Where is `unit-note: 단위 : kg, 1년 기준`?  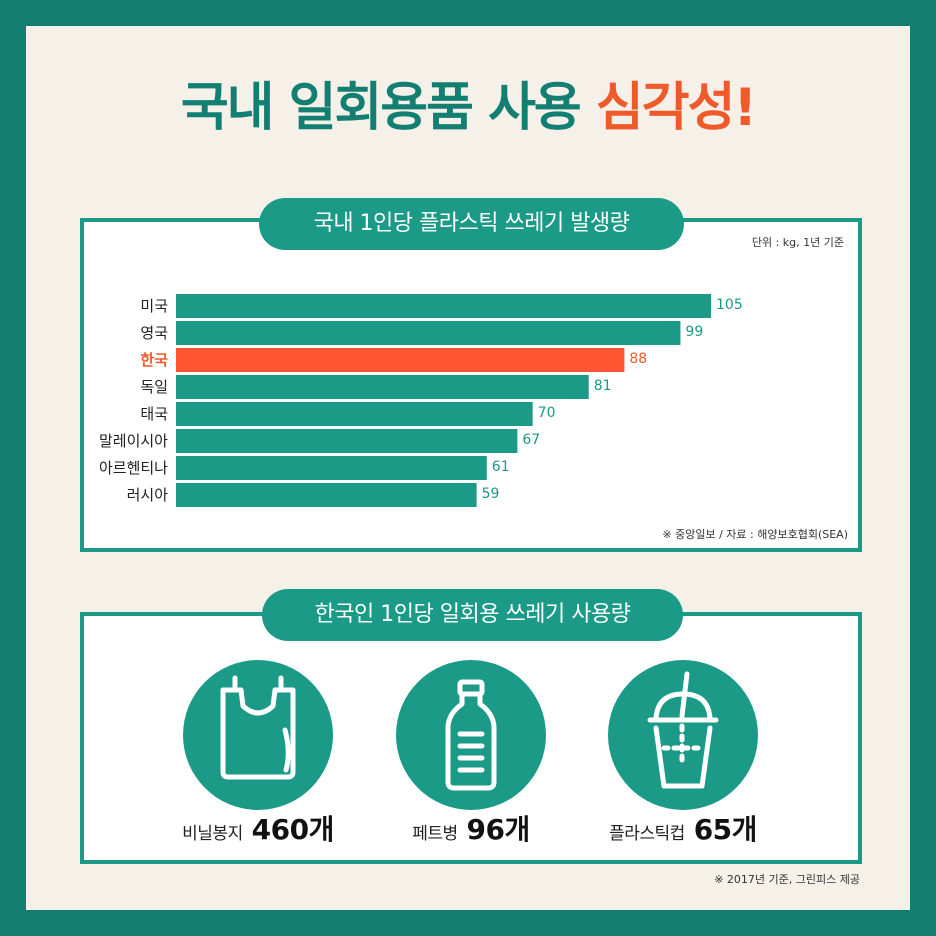 unit-note: 단위 : kg, 1년 기준 is located at coordinates (797, 242).